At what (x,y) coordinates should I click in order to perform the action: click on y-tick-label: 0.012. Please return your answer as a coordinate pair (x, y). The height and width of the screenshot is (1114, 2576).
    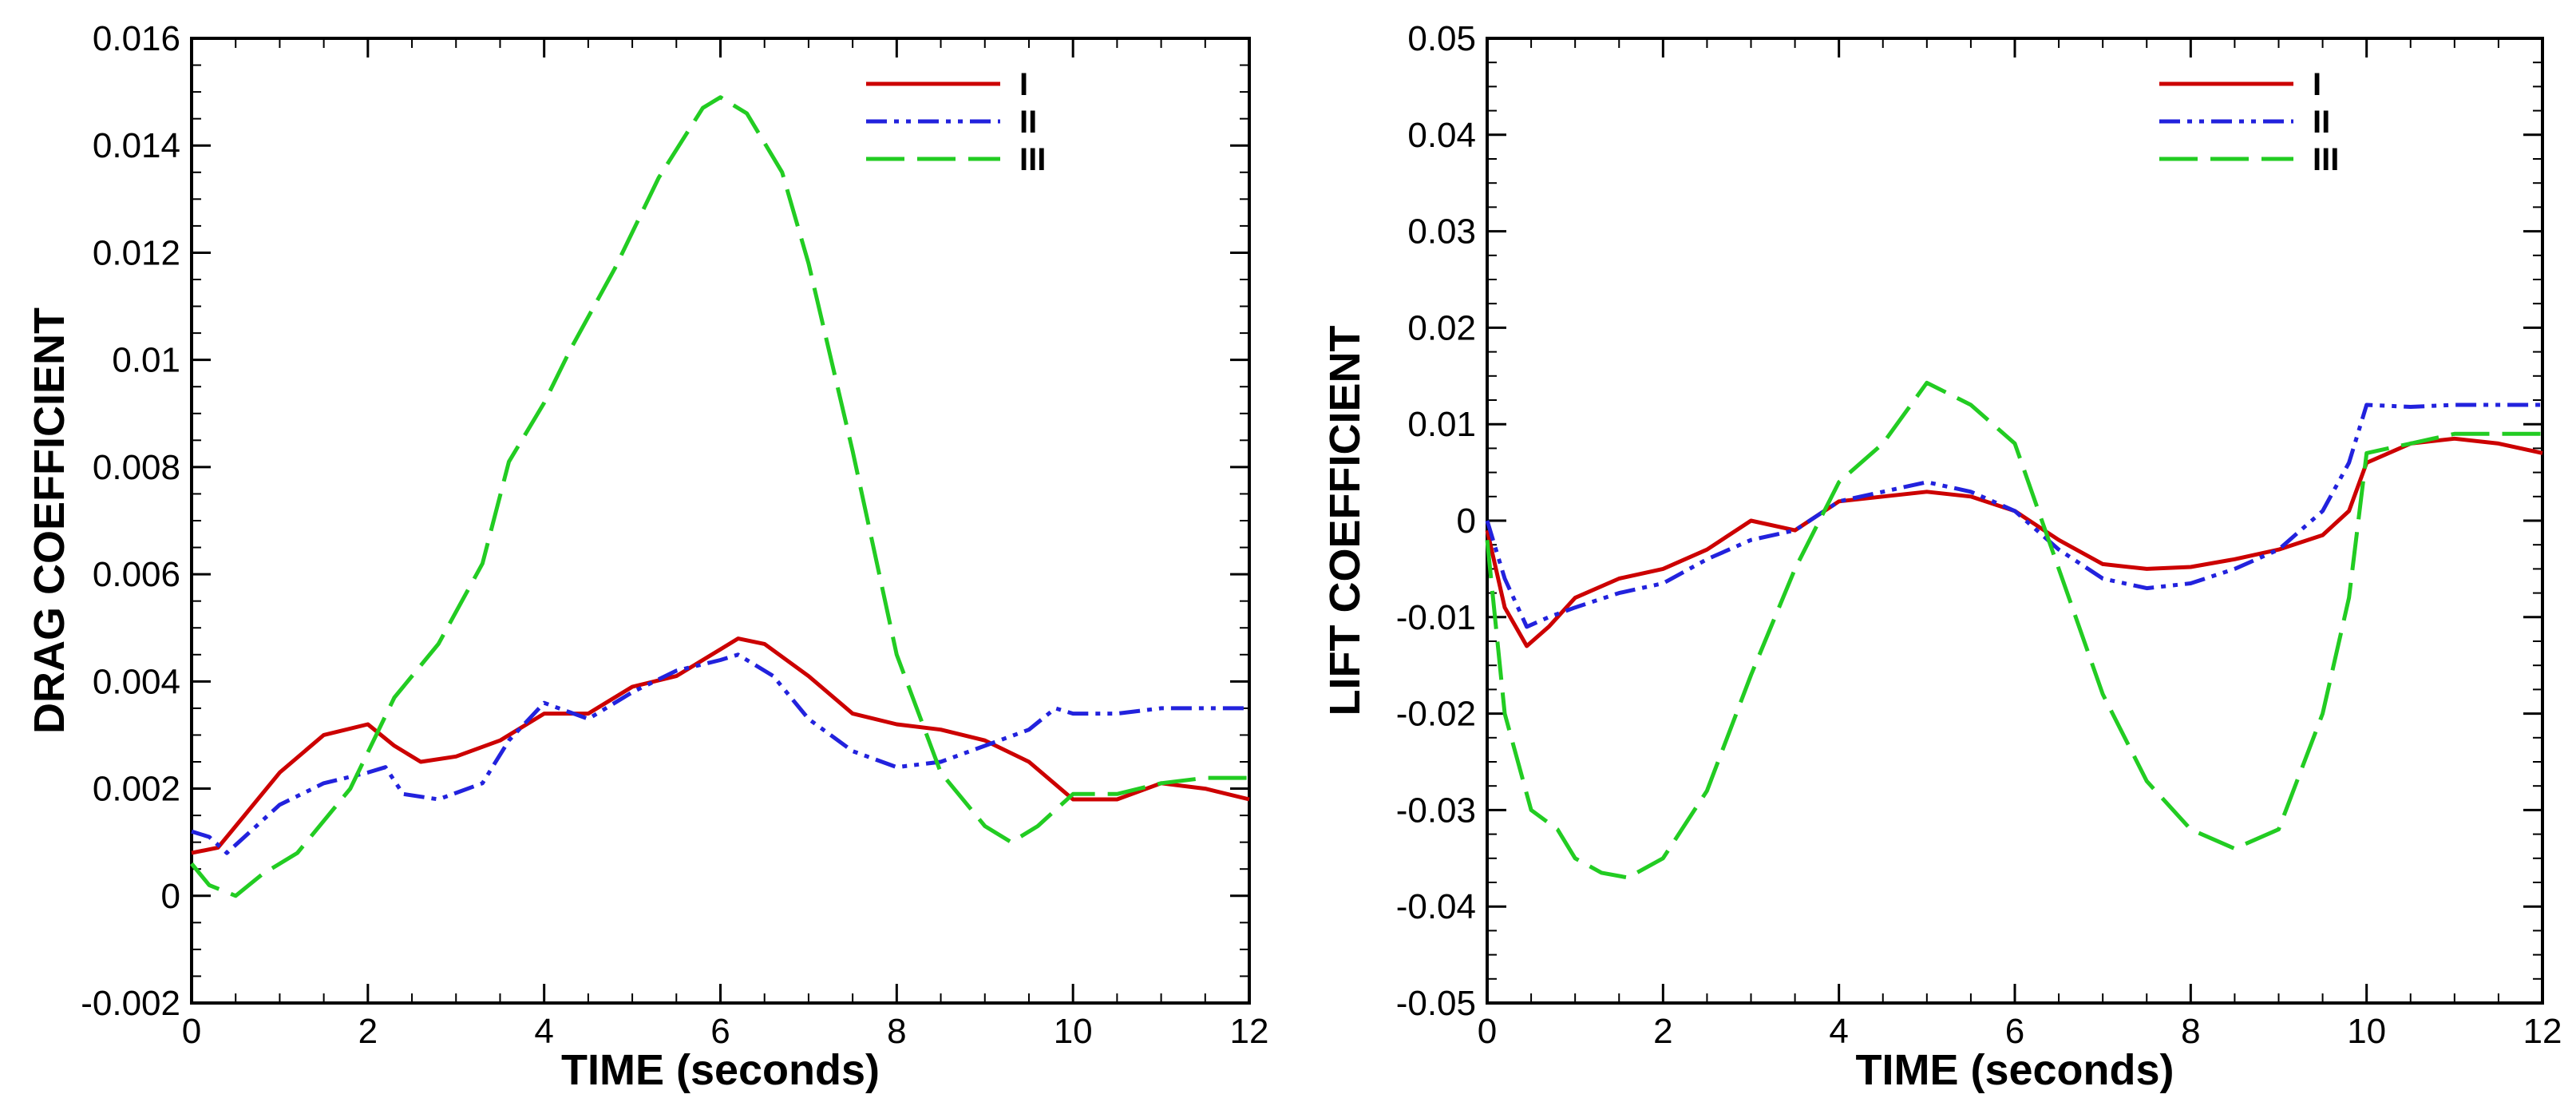
    Looking at the image, I should click on (137, 252).